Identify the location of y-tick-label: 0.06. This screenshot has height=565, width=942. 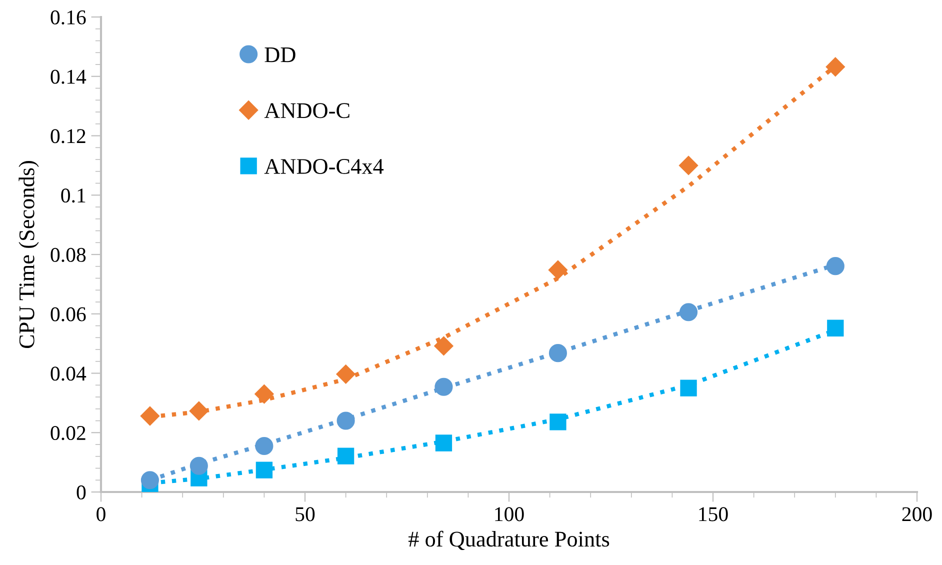
(68, 314).